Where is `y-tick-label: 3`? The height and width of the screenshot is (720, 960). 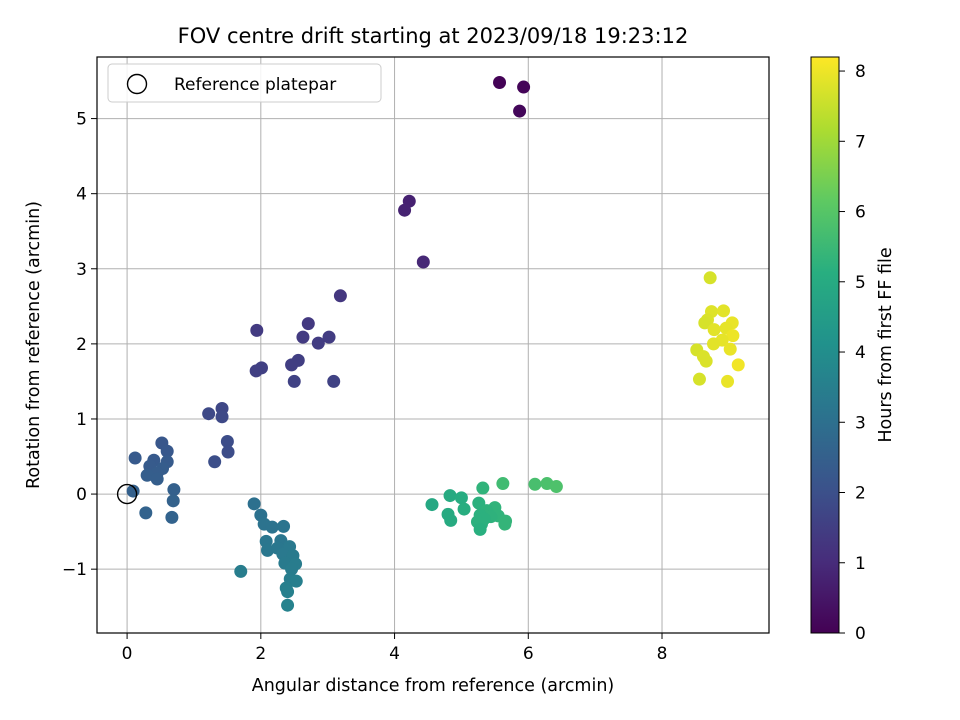
y-tick-label: 3 is located at coordinates (81, 270).